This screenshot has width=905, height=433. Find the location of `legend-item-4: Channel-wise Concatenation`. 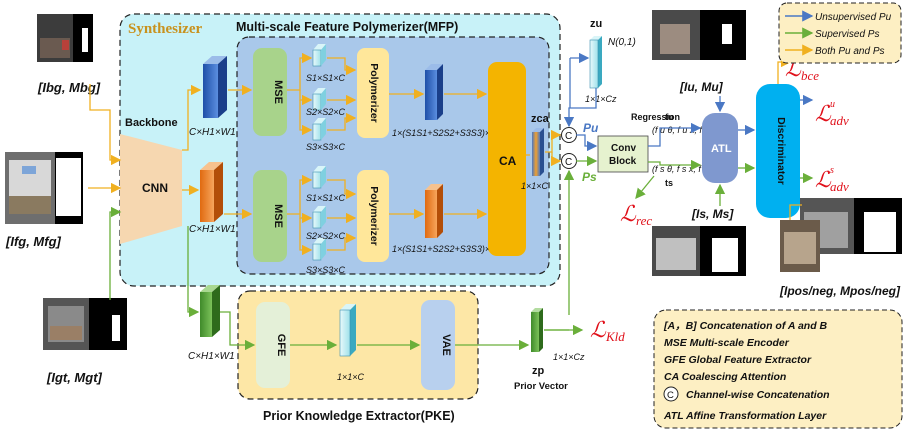

legend-item-4: Channel-wise Concatenation is located at coordinates (758, 395).